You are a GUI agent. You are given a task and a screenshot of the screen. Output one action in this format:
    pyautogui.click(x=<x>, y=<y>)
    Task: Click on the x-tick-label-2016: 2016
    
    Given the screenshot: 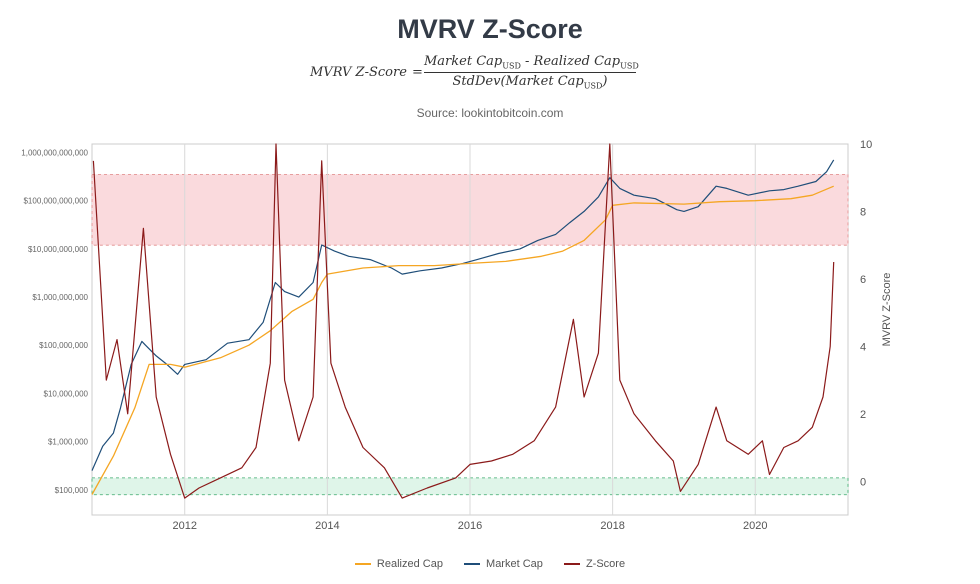 What is the action you would take?
    pyautogui.click(x=470, y=526)
    